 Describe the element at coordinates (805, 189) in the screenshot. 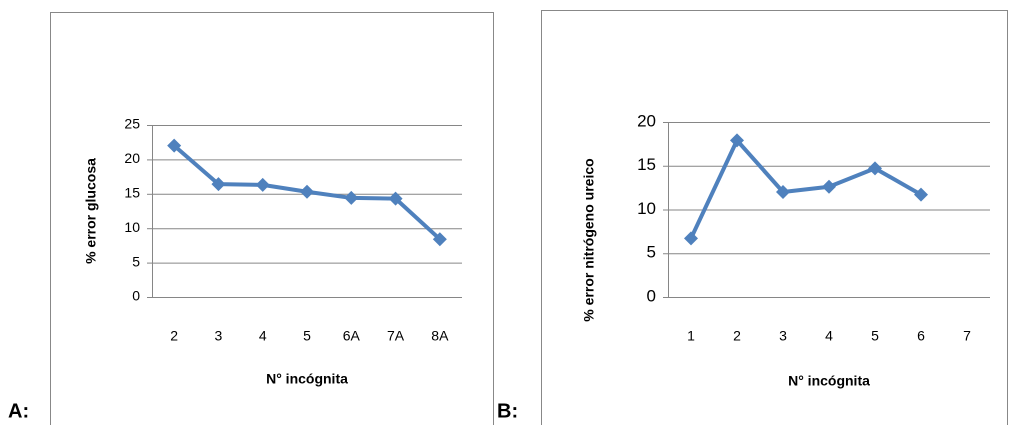

I see `data-line` at that location.